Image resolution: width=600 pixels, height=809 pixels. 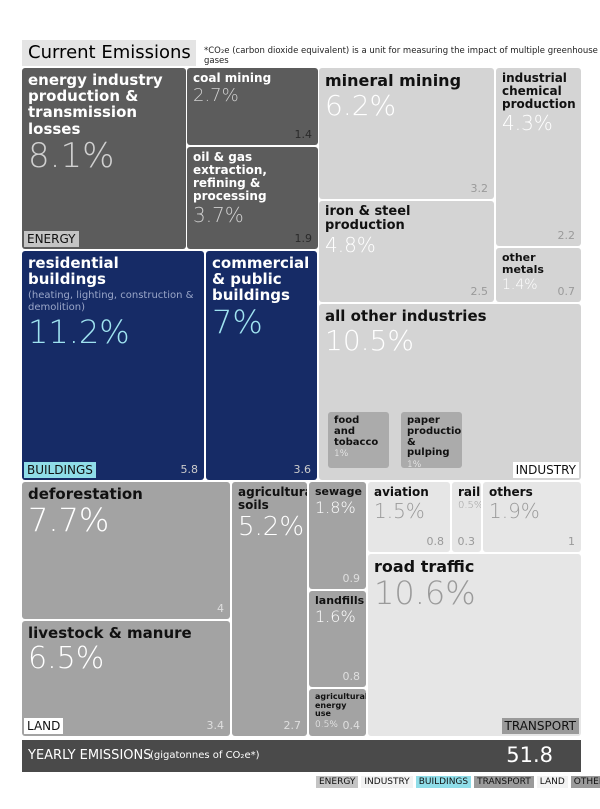 I want to click on tile-percent: 1.5%, so click(x=399, y=510).